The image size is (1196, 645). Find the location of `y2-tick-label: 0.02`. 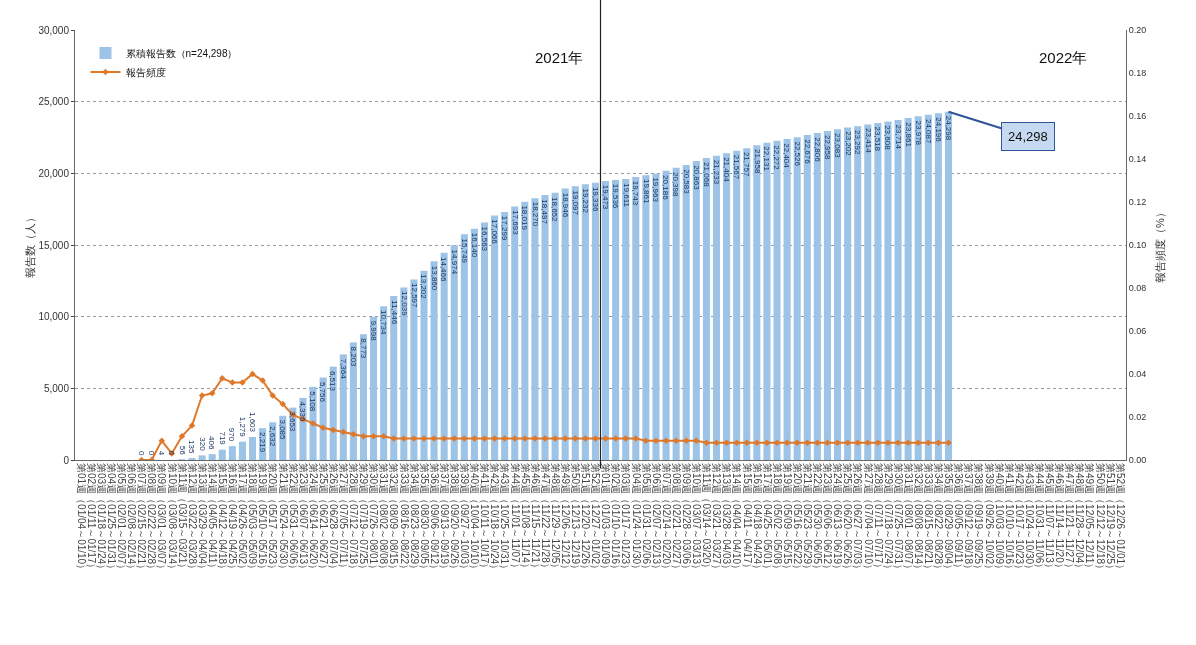

y2-tick-label: 0.02 is located at coordinates (1137, 417).